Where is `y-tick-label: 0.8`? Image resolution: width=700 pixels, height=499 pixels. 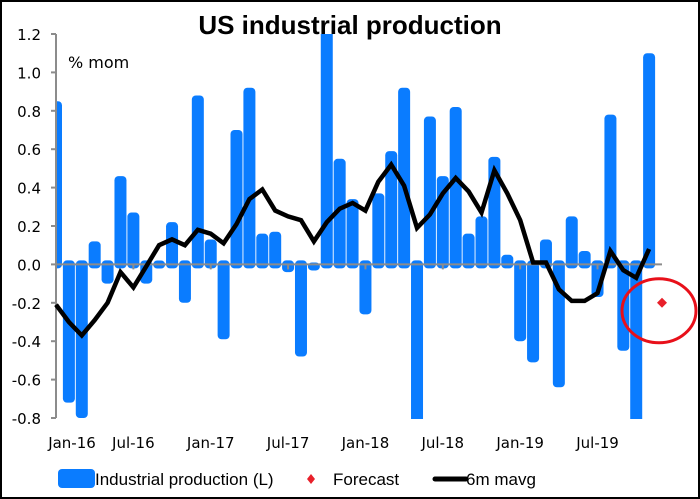
y-tick-label: 0.8 is located at coordinates (29, 112).